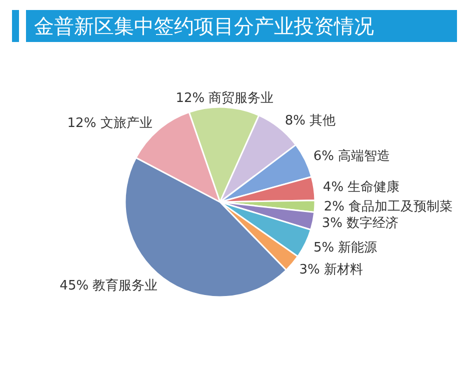  I want to click on slice-label: 12% 商贸服务业, so click(225, 98).